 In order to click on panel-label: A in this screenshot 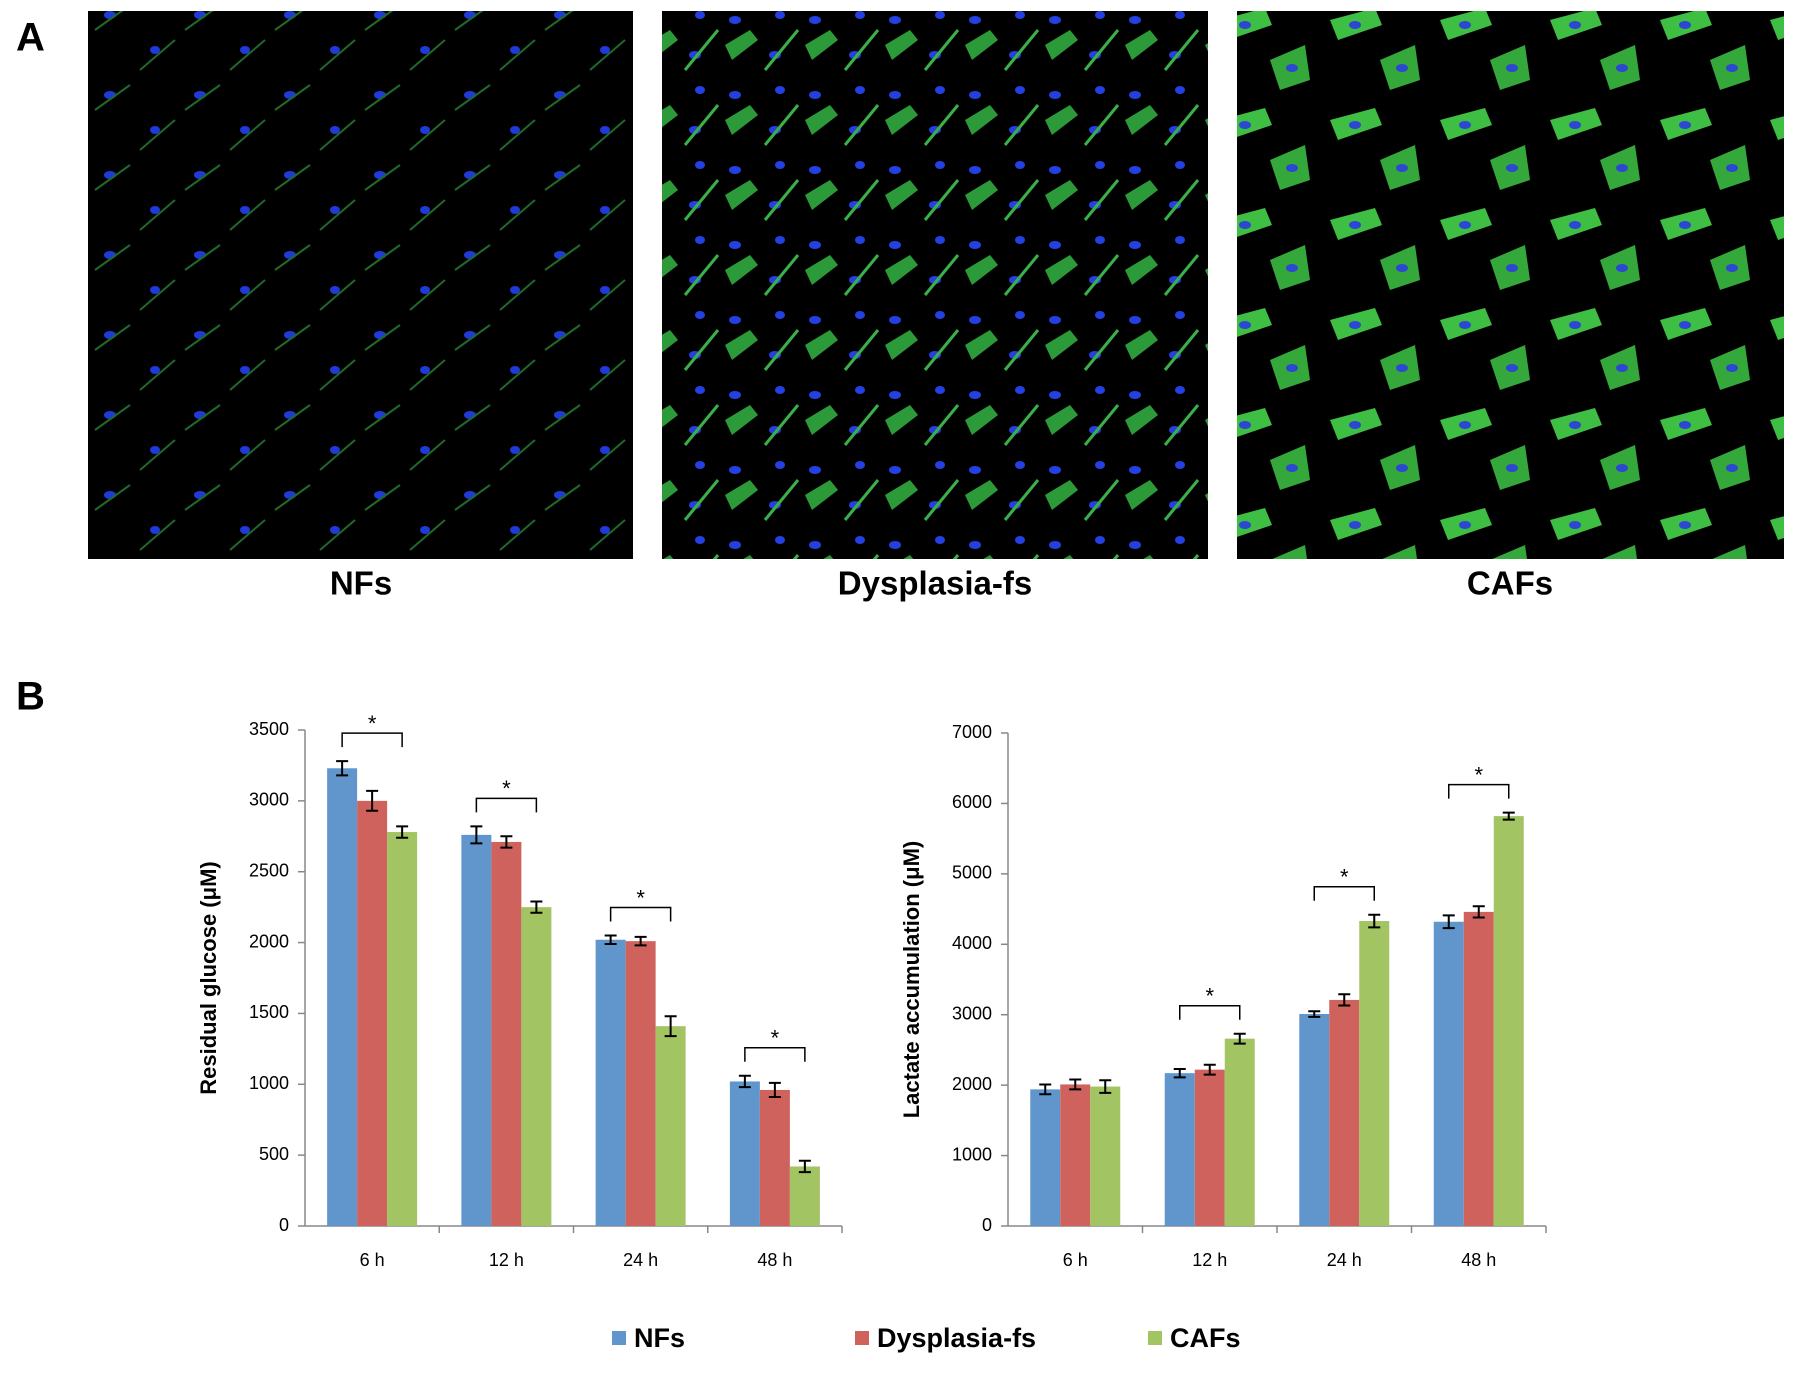, I will do `click(30, 38)`.